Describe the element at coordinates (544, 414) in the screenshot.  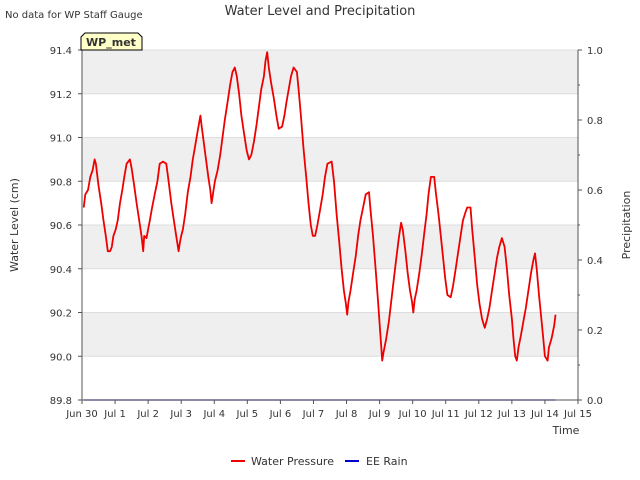
I see `x-tick-label: Jul 14` at that location.